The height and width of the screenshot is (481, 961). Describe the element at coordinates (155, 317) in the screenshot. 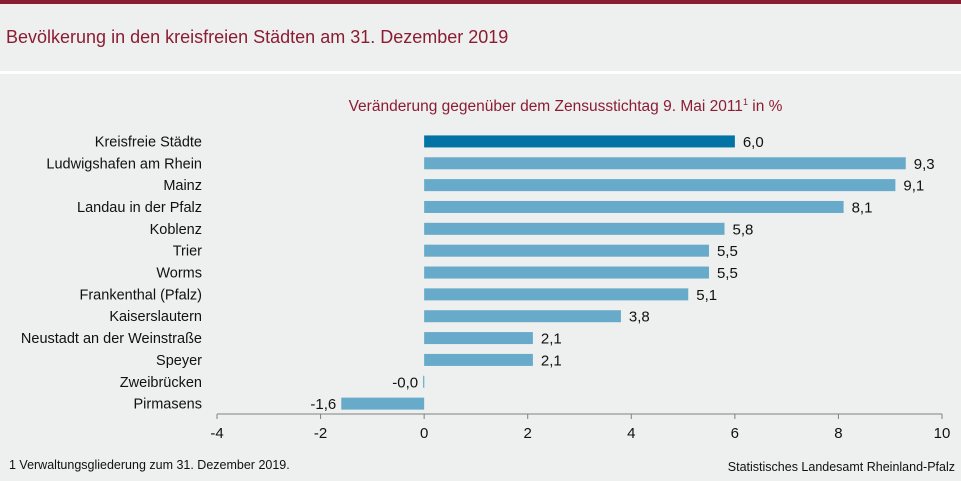

I see `category-label: Kaiserslautern` at that location.